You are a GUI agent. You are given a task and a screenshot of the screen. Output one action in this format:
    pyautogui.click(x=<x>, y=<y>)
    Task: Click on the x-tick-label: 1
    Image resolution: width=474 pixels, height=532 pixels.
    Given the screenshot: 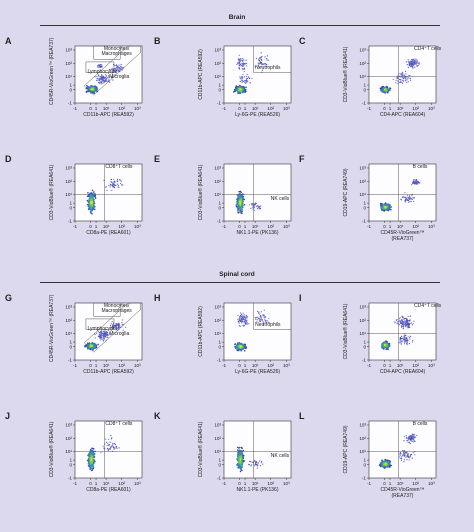 What is the action you would take?
    pyautogui.click(x=245, y=226)
    